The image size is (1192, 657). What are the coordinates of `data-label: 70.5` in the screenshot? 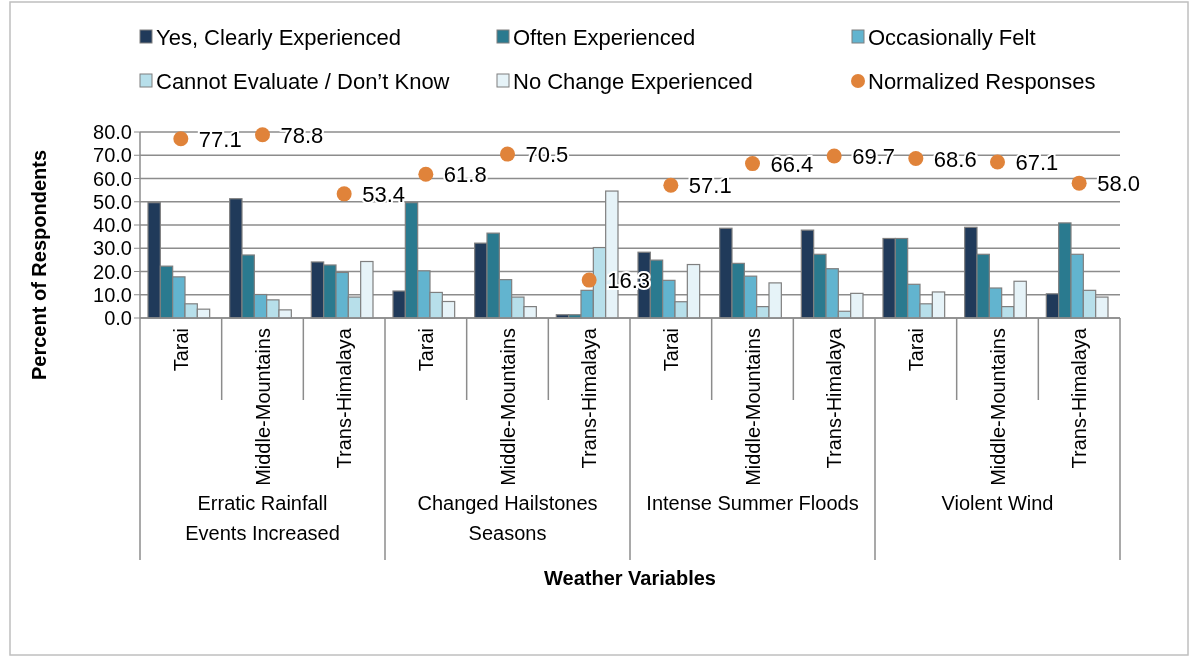 It's located at (547, 155).